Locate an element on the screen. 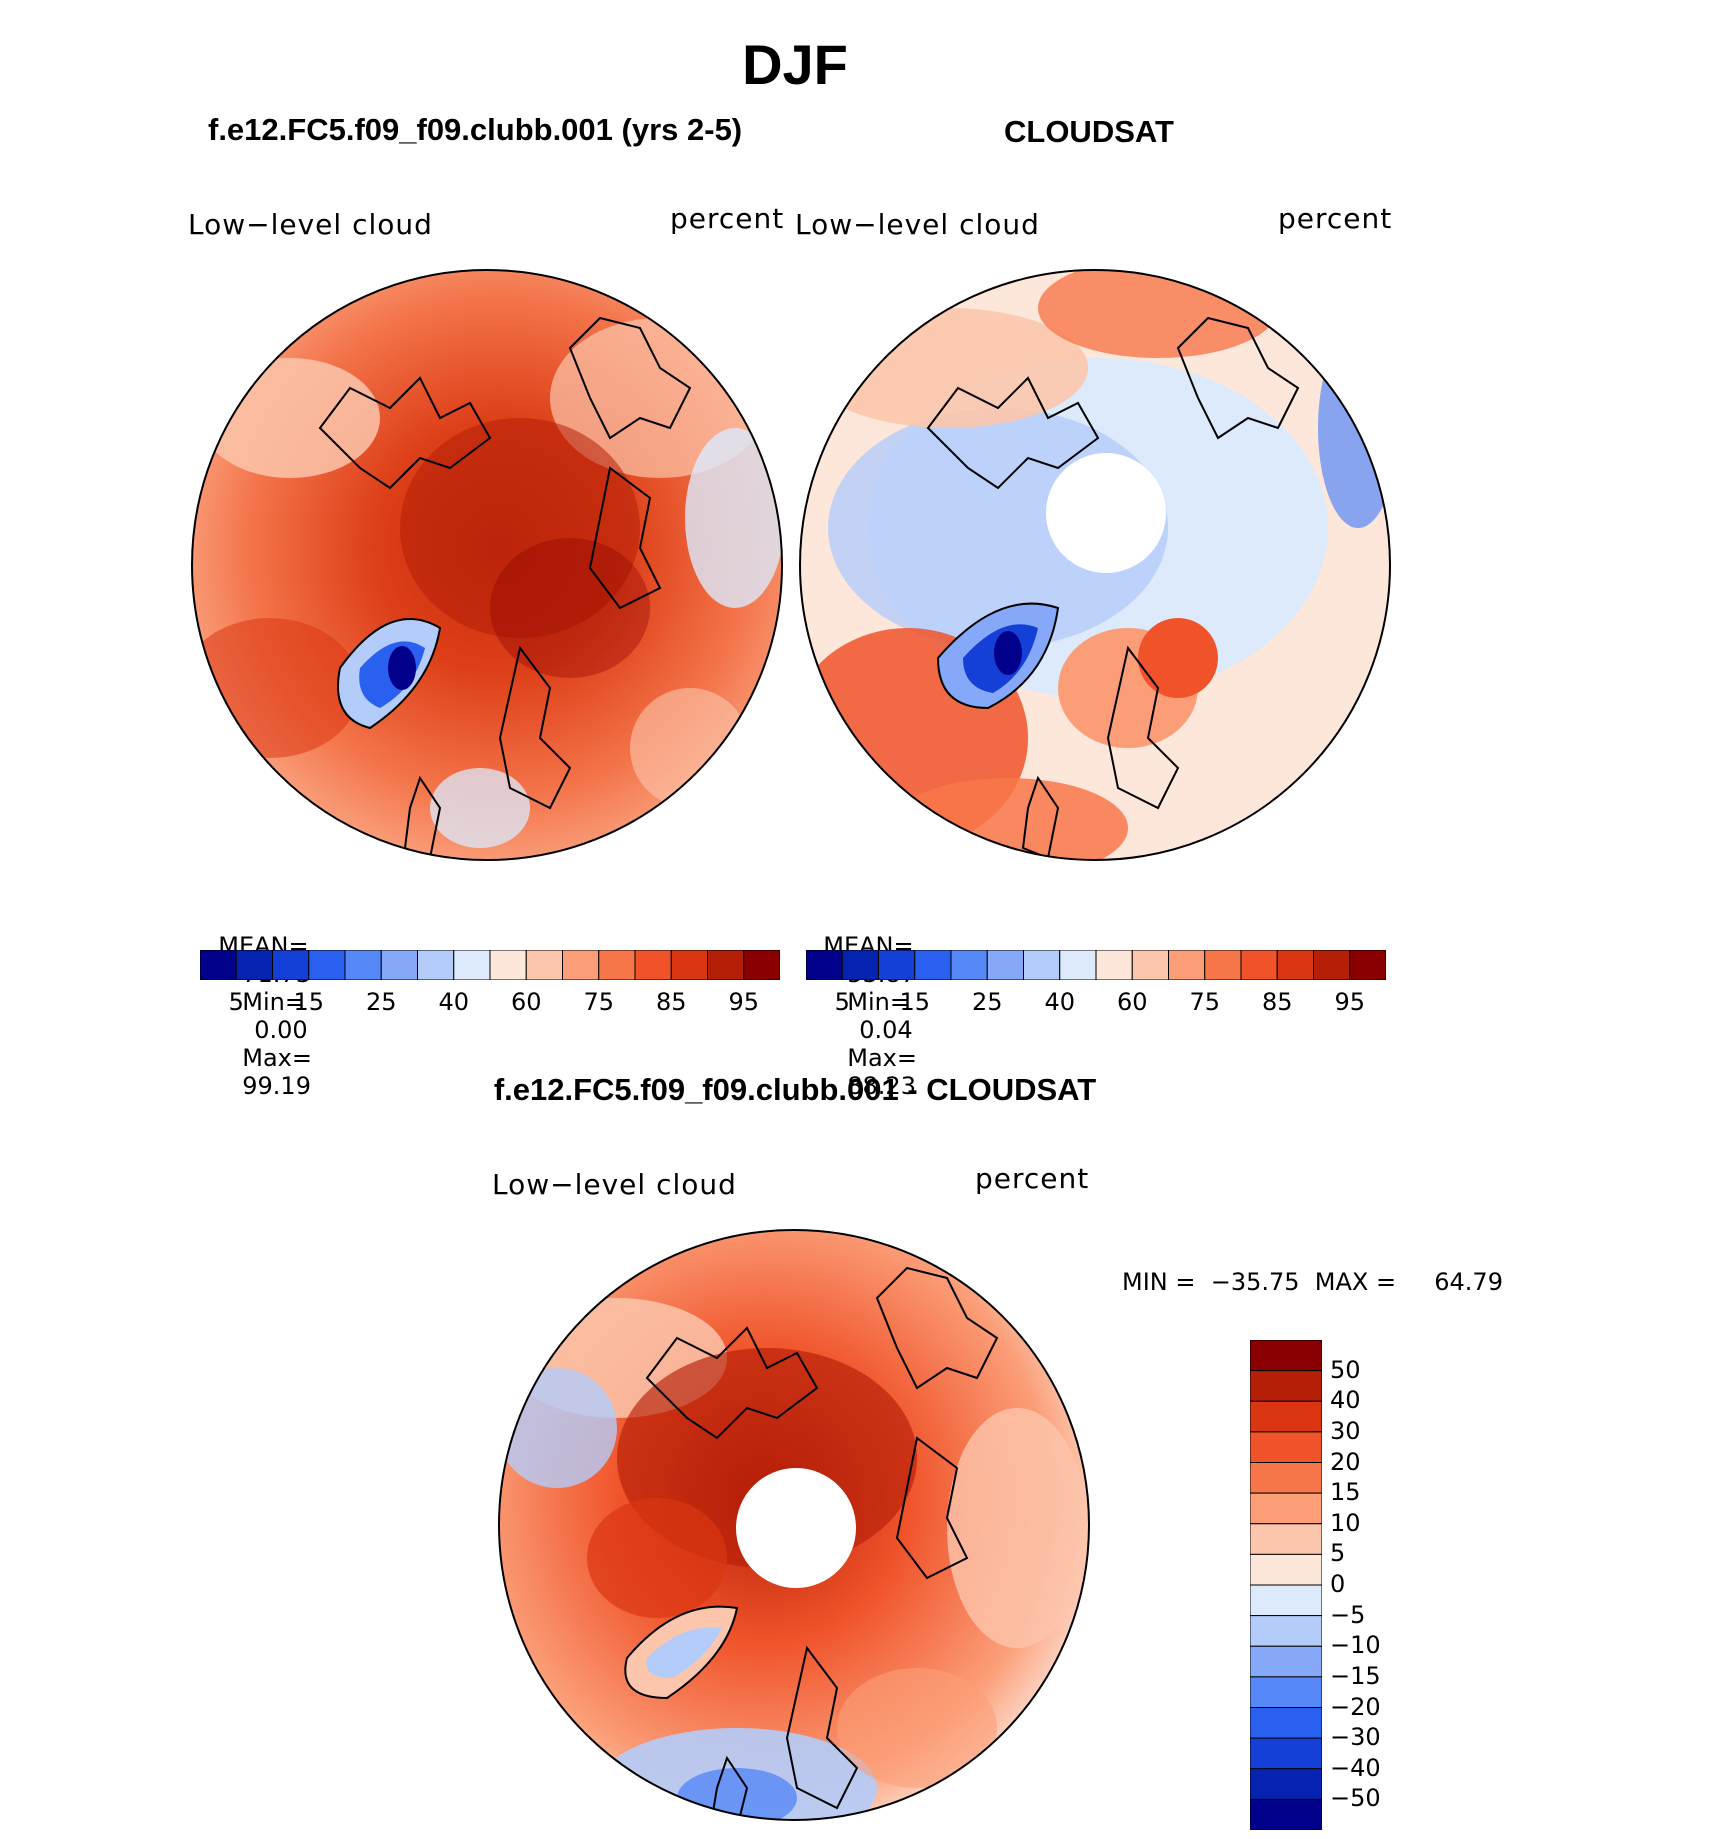  max-value: 99.19 is located at coordinates (276, 1086).